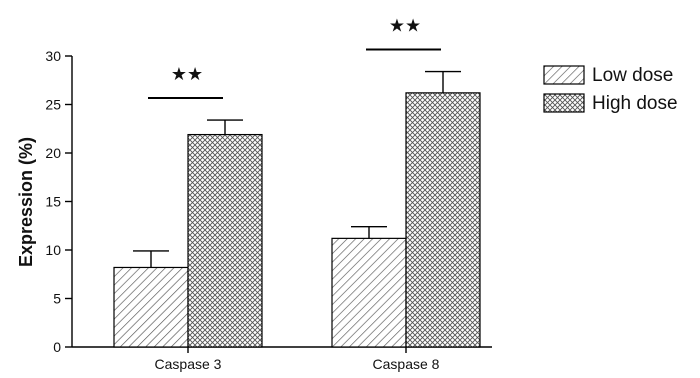 Image resolution: width=700 pixels, height=378 pixels. I want to click on legend: Low dose High dose, so click(610, 89).